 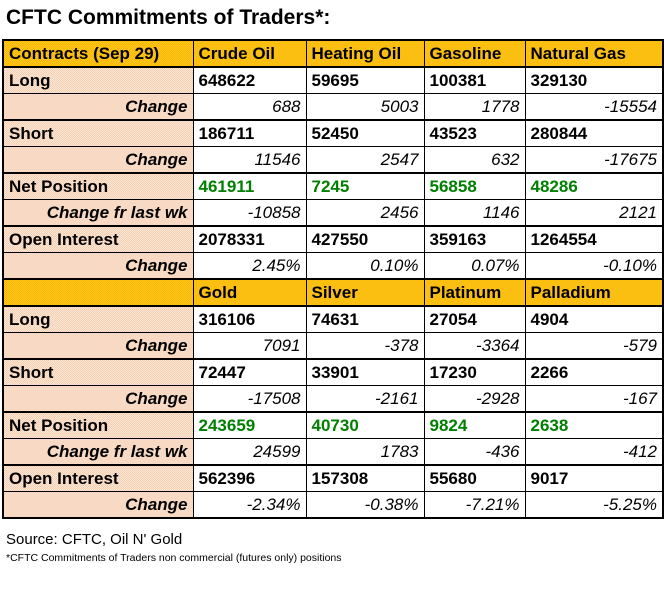 I want to click on value-cell: 27054, so click(x=474, y=319).